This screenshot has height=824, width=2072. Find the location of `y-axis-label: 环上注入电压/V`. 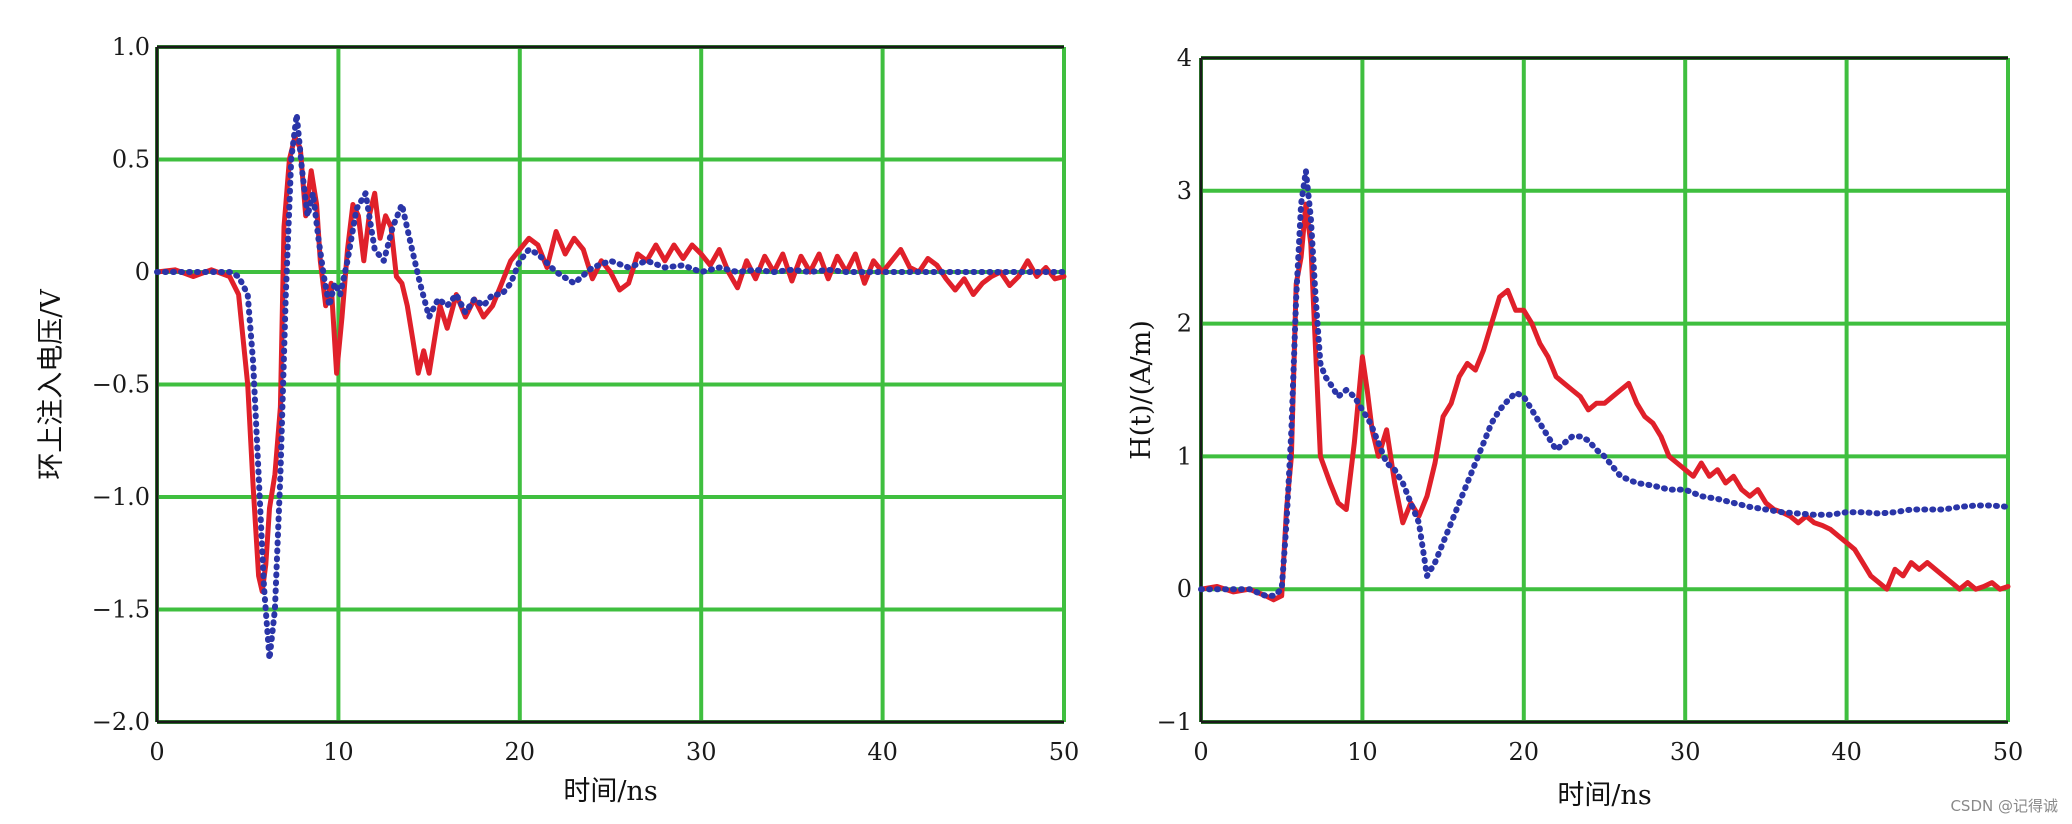

y-axis-label: 环上注入电压/V is located at coordinates (51, 384).